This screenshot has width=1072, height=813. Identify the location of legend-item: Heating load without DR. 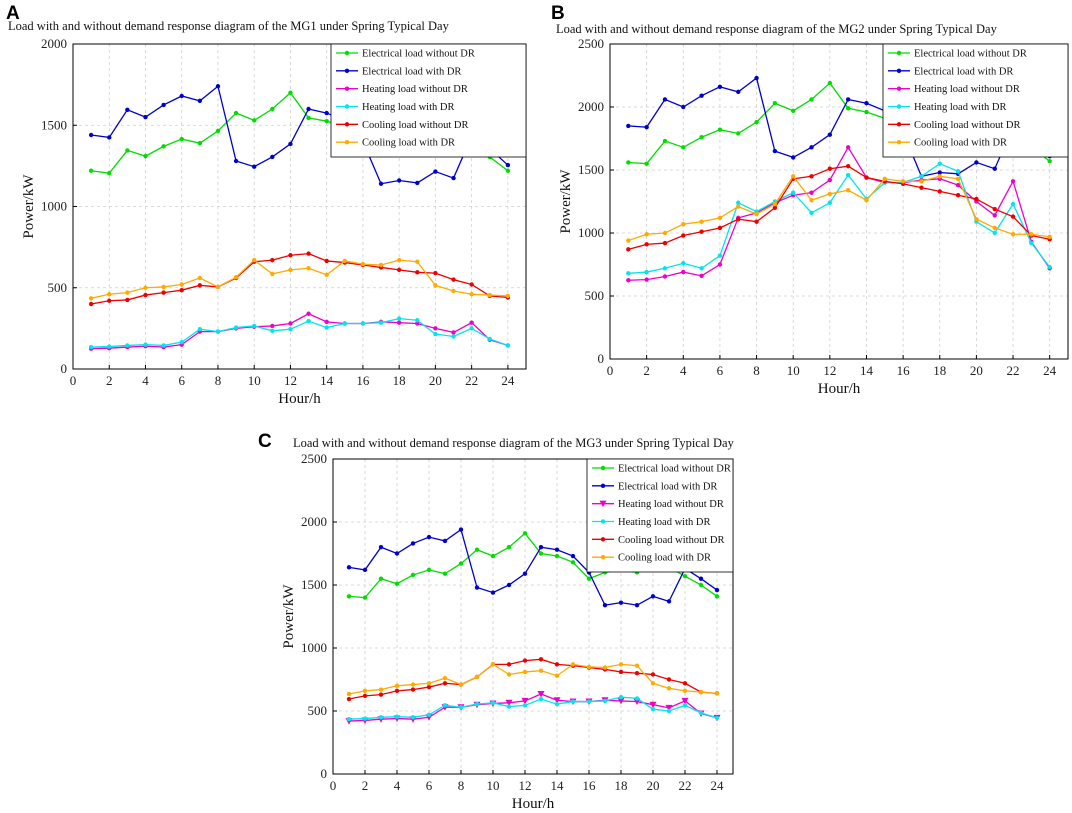
(954, 89).